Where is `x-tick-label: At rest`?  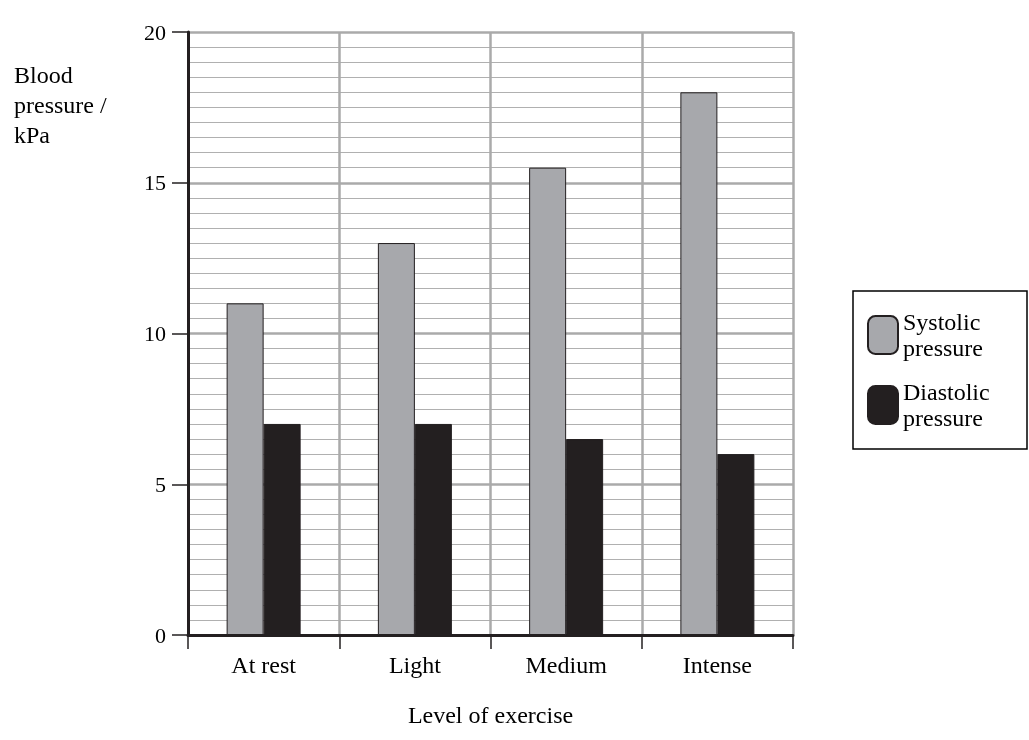 x-tick-label: At rest is located at coordinates (264, 665).